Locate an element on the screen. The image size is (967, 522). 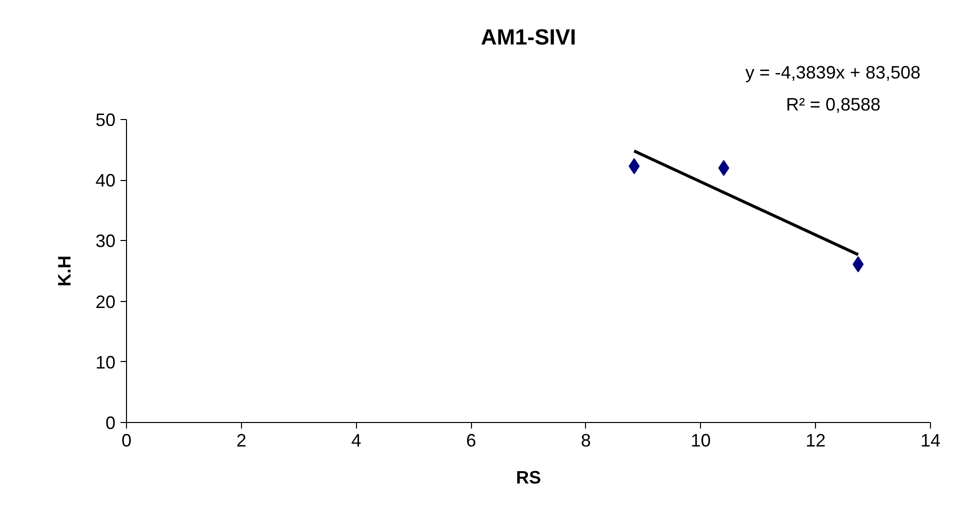
x-tick-label: 4 is located at coordinates (356, 440).